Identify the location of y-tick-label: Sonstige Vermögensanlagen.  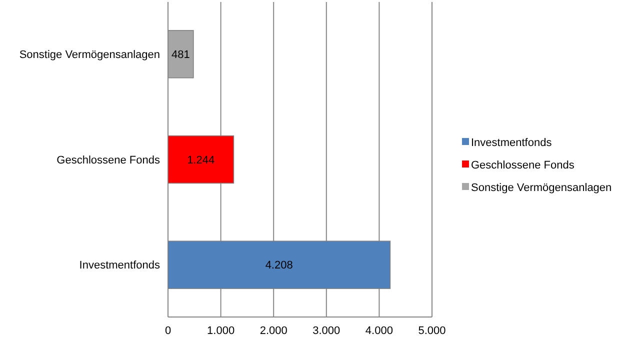
(89, 55).